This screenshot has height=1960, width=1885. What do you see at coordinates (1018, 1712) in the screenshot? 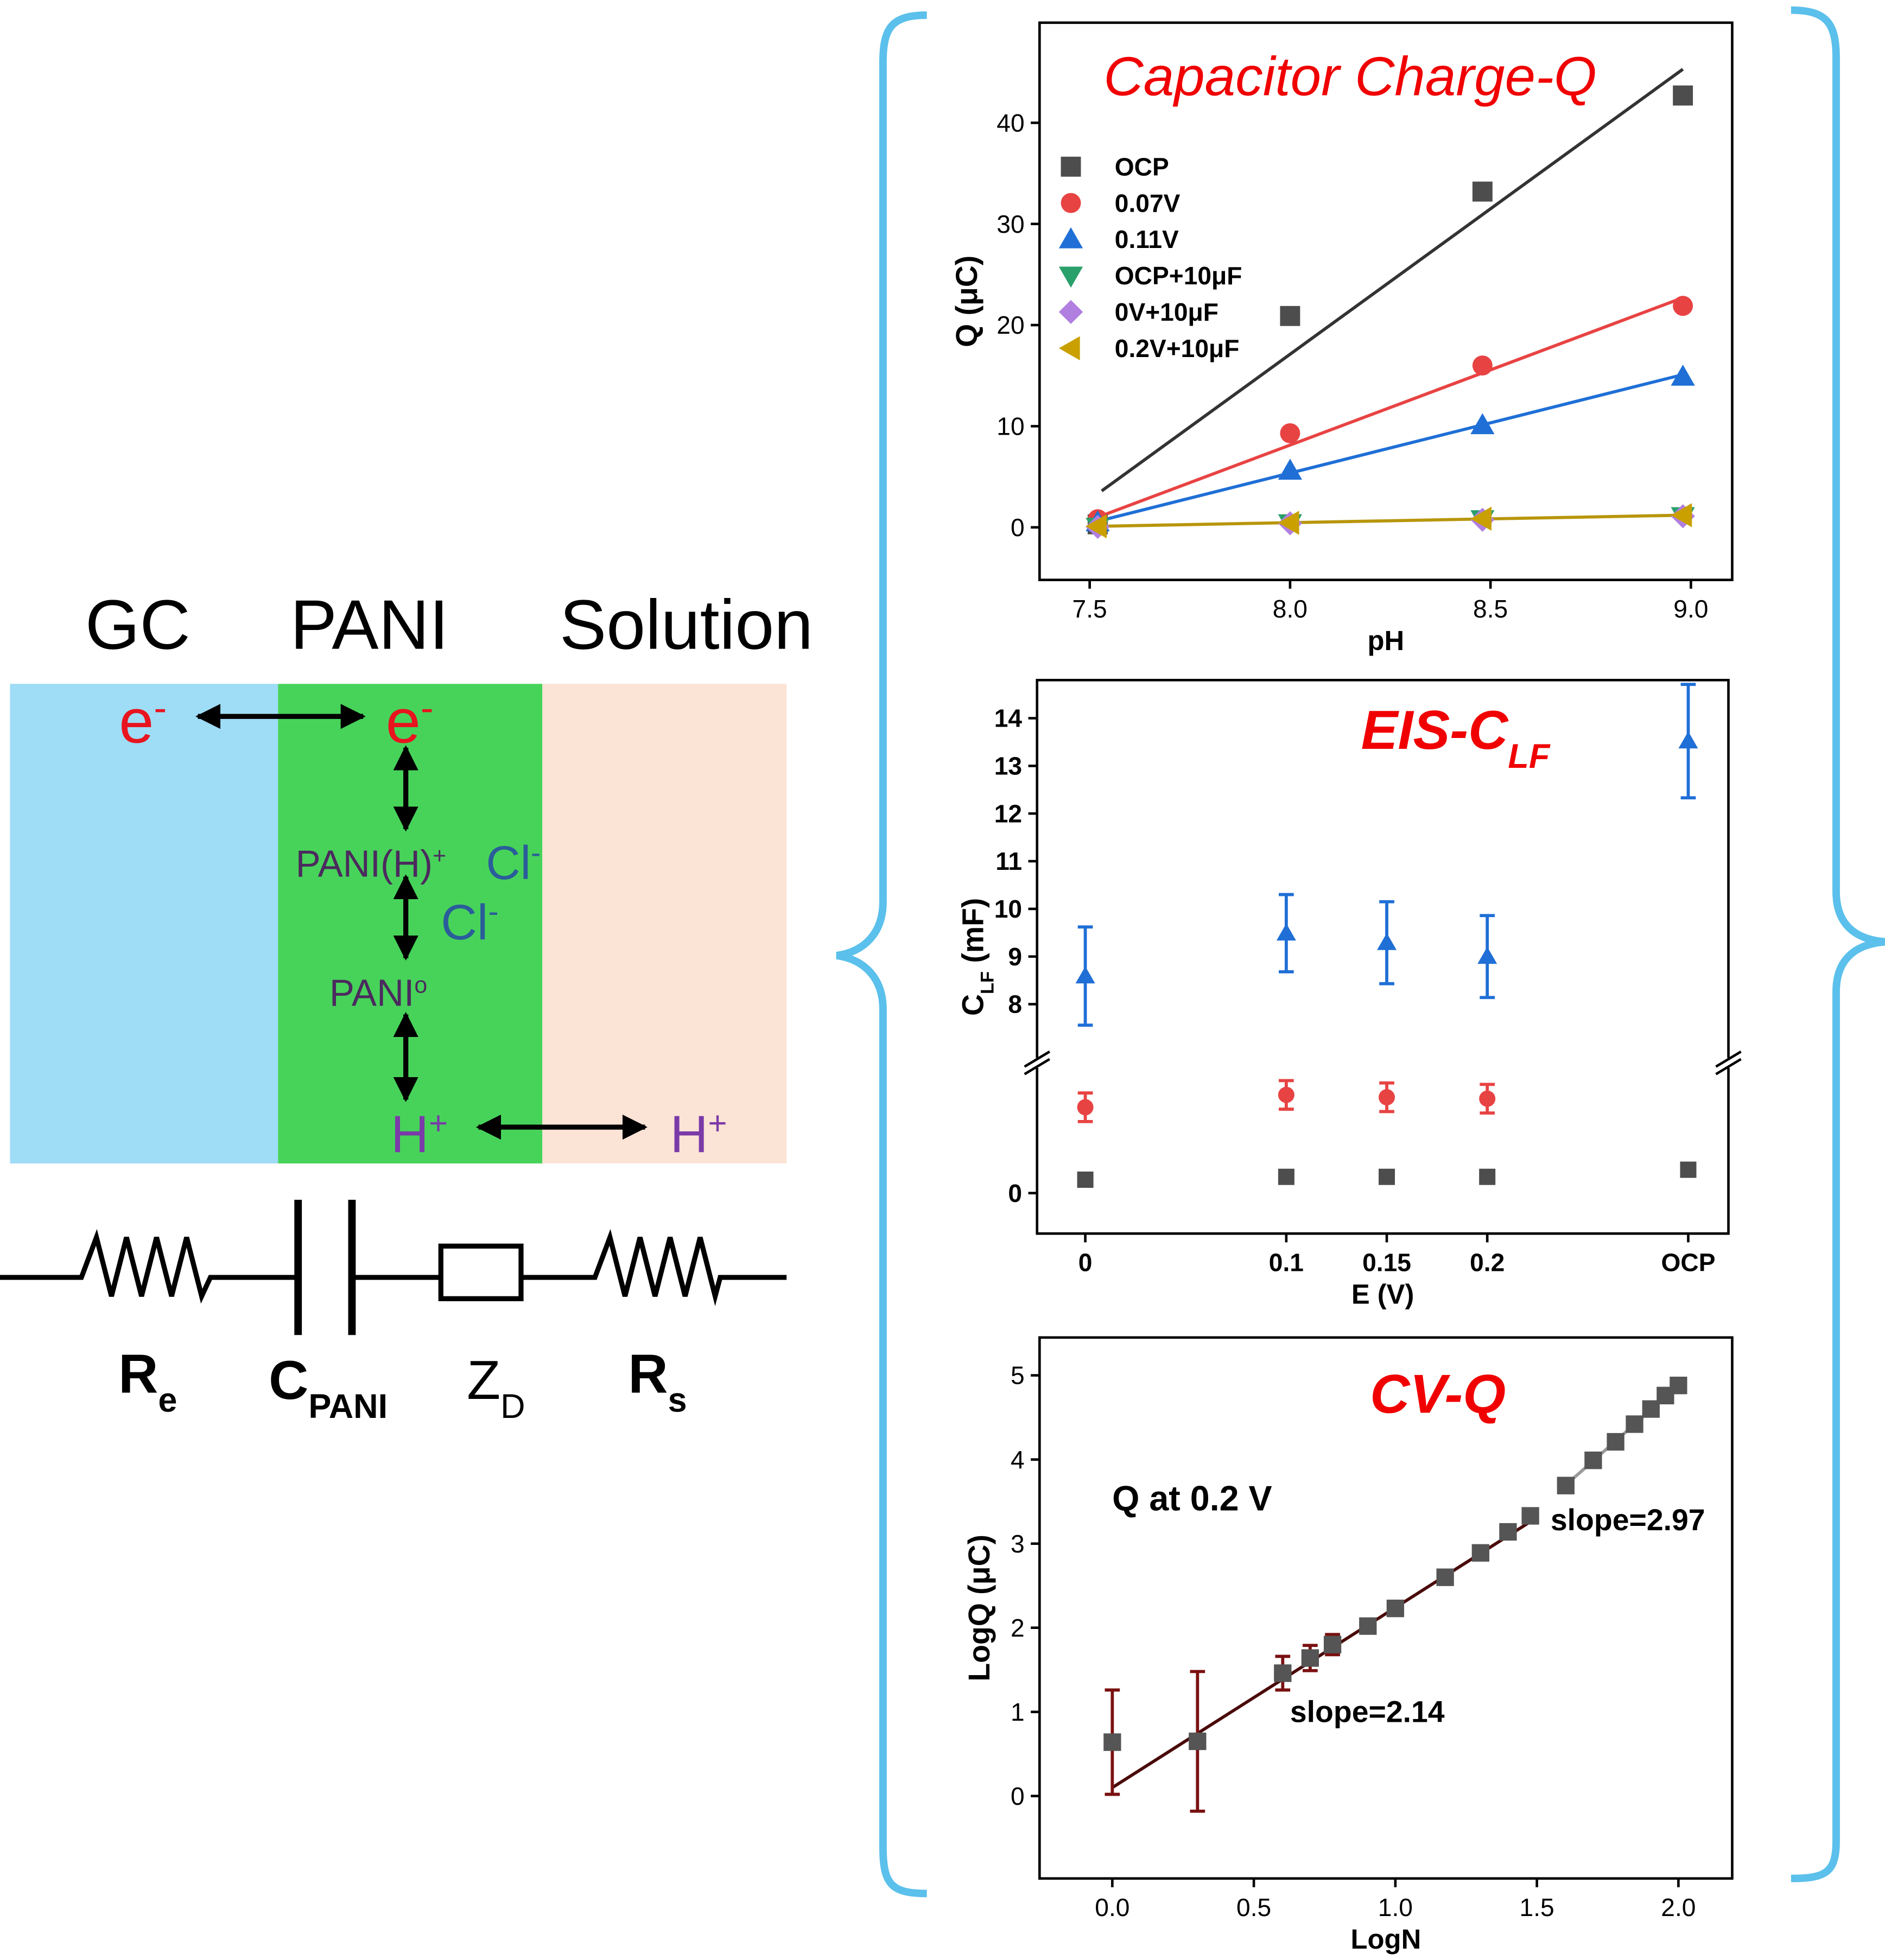
I see `y-tick-label: 1` at bounding box center [1018, 1712].